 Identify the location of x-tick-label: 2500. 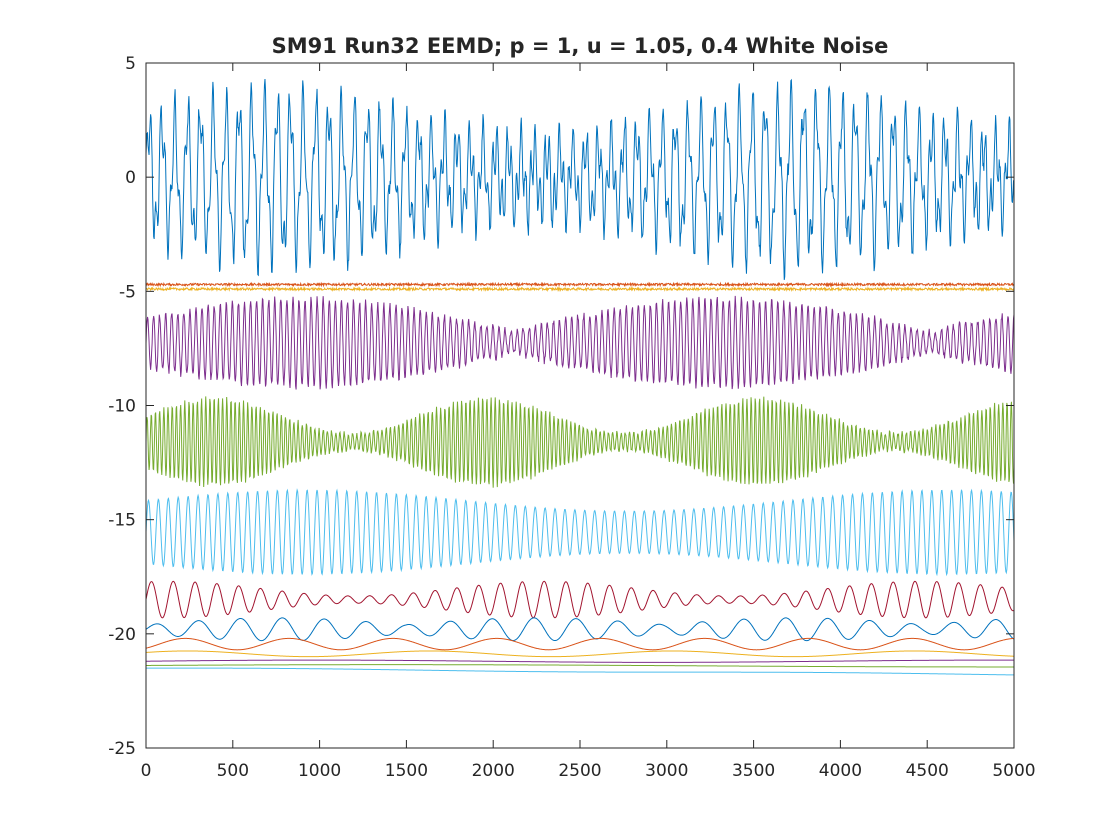
(579, 771).